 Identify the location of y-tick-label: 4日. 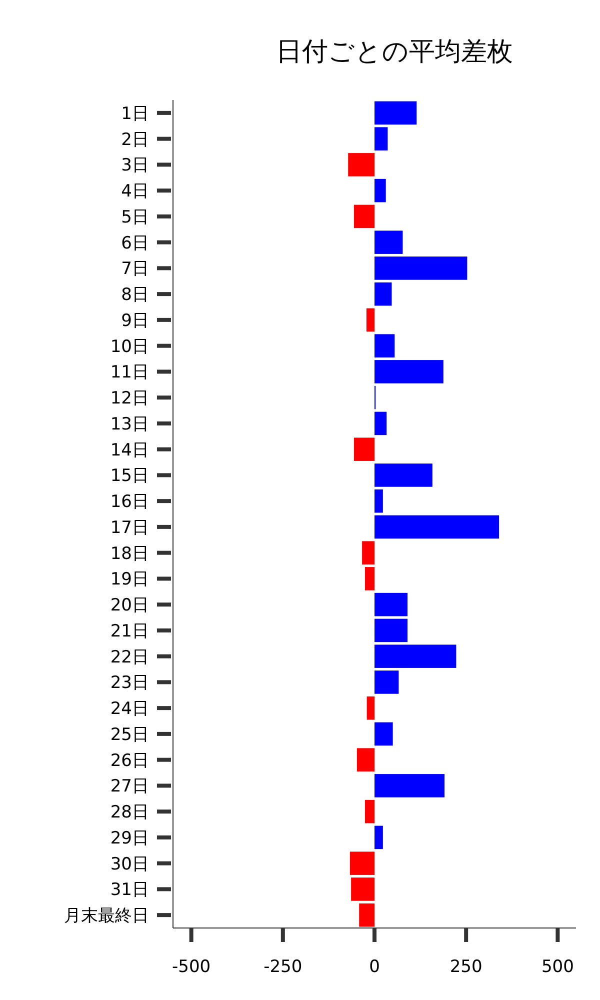
(135, 192).